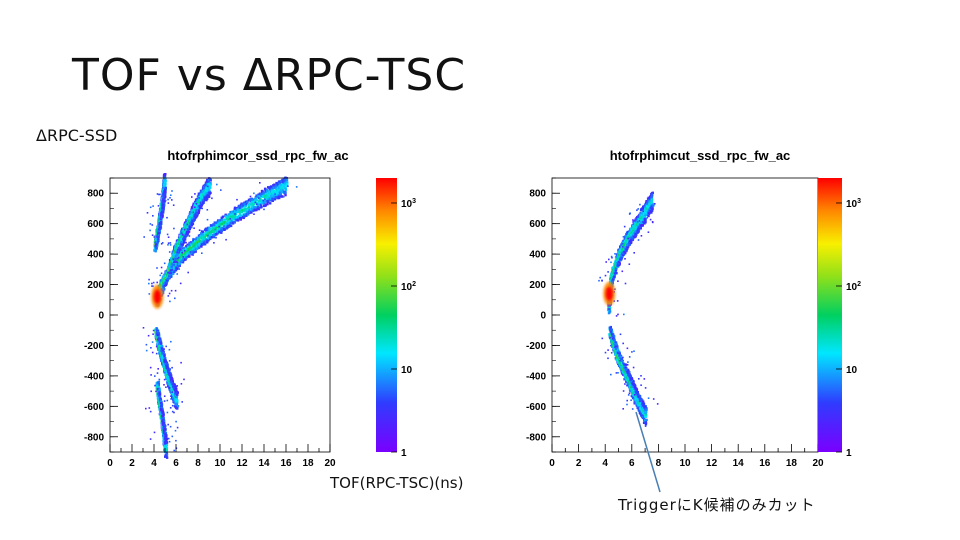 The width and height of the screenshot is (960, 540). What do you see at coordinates (159, 213) in the screenshot?
I see `band-upper-left` at bounding box center [159, 213].